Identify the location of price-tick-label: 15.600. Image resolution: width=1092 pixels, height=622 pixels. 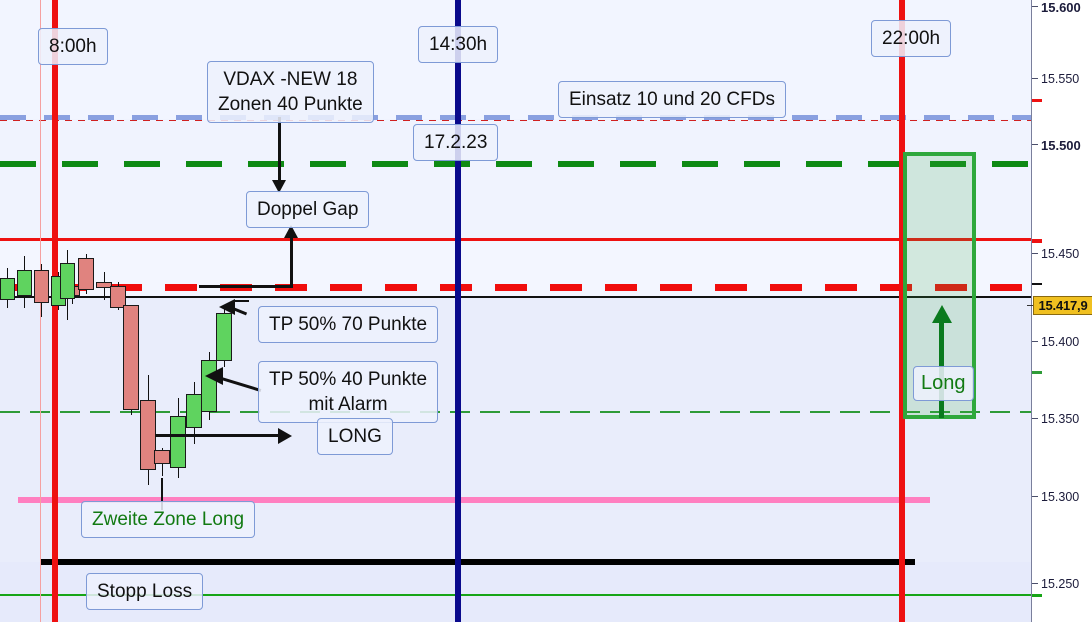
(1061, 7).